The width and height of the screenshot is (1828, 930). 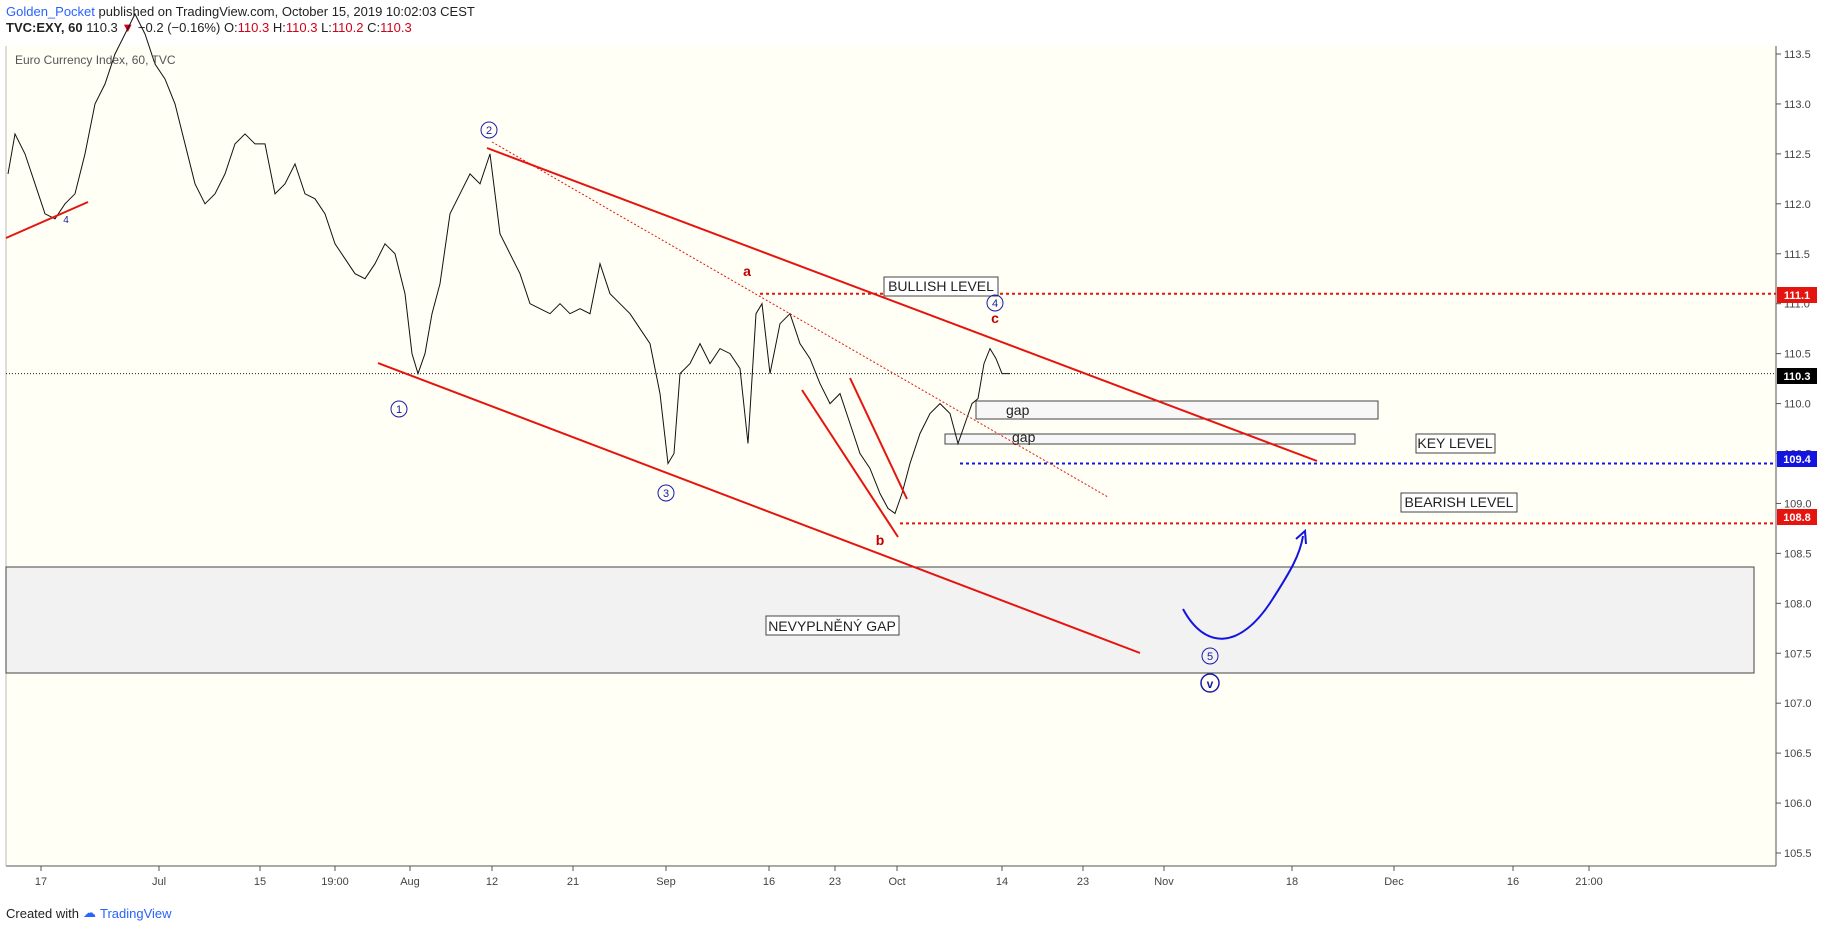 I want to click on bearish-level-label-box, so click(x=1459, y=502).